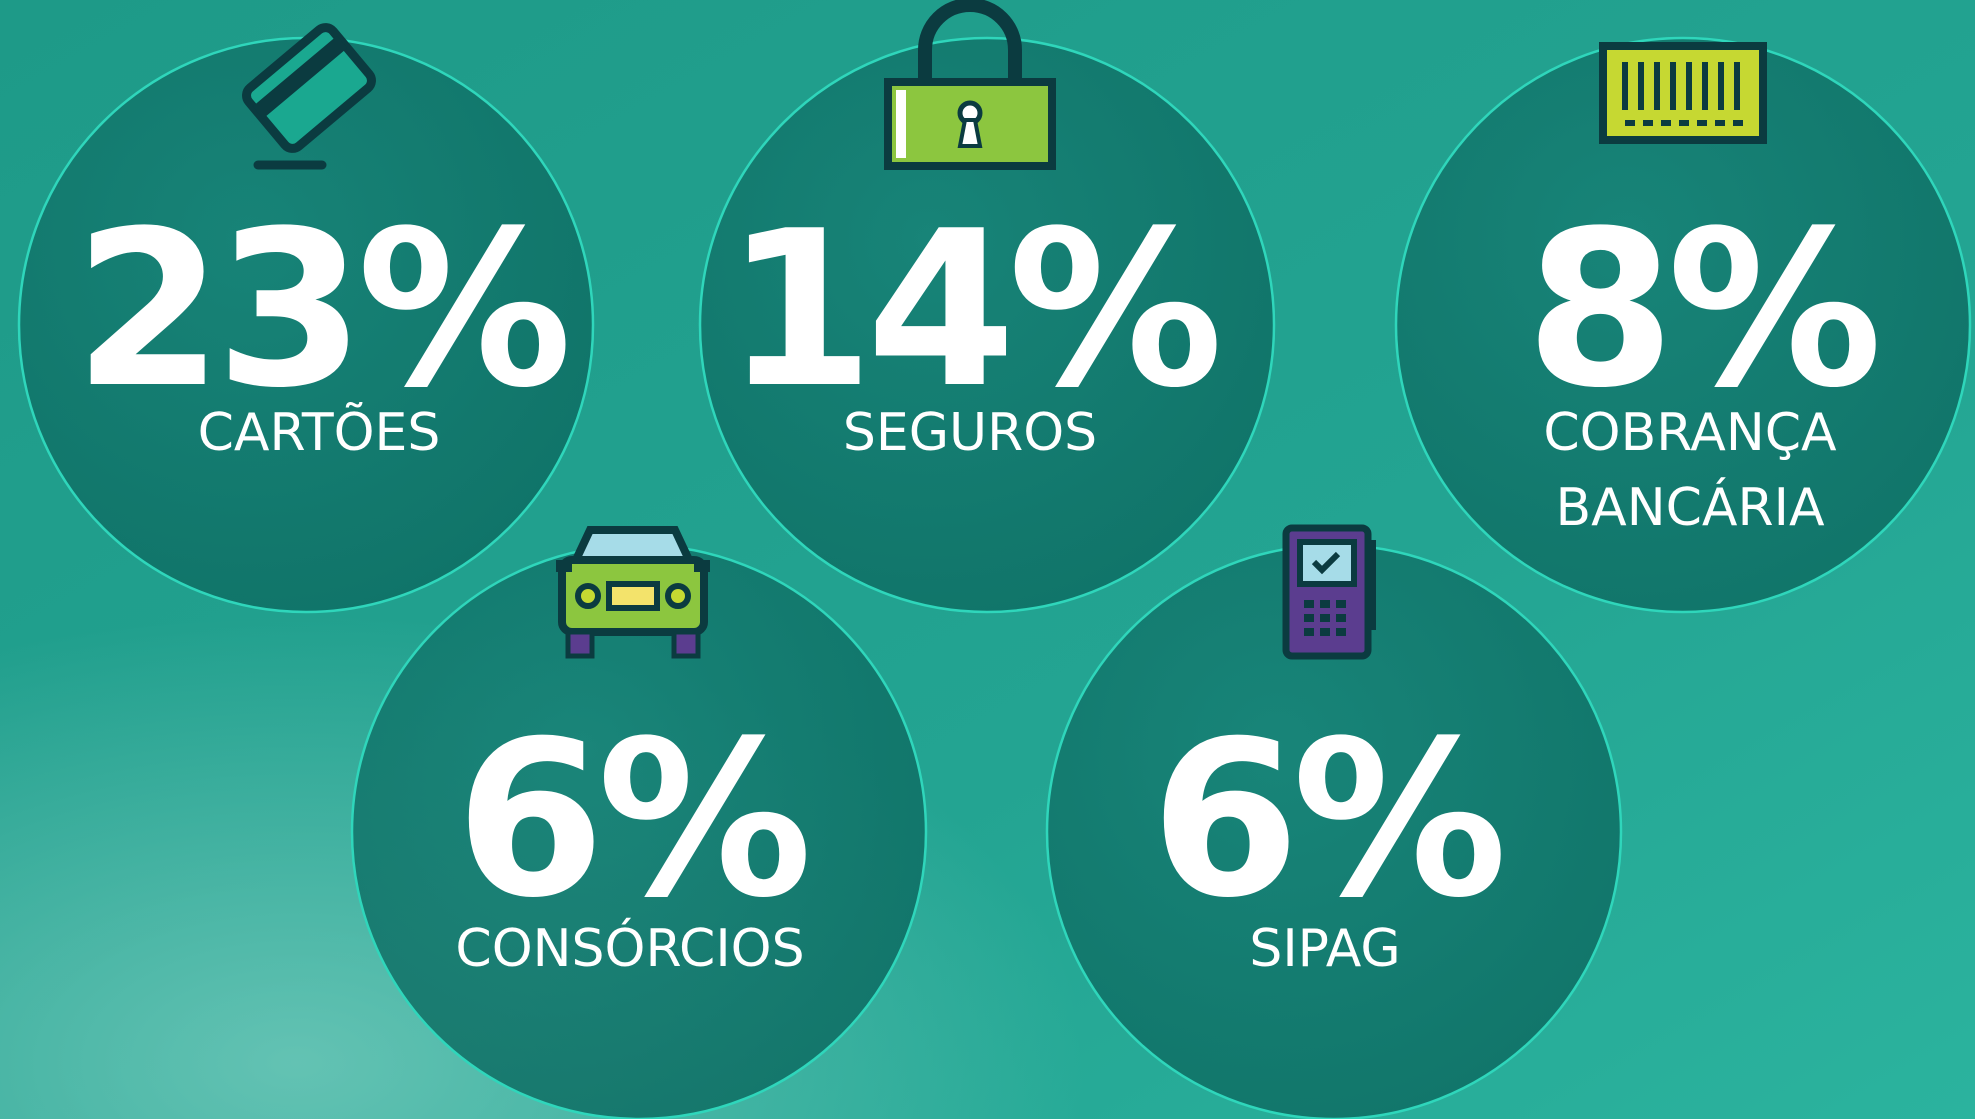 This screenshot has height=1119, width=1975. I want to click on car-icon, so click(633, 592).